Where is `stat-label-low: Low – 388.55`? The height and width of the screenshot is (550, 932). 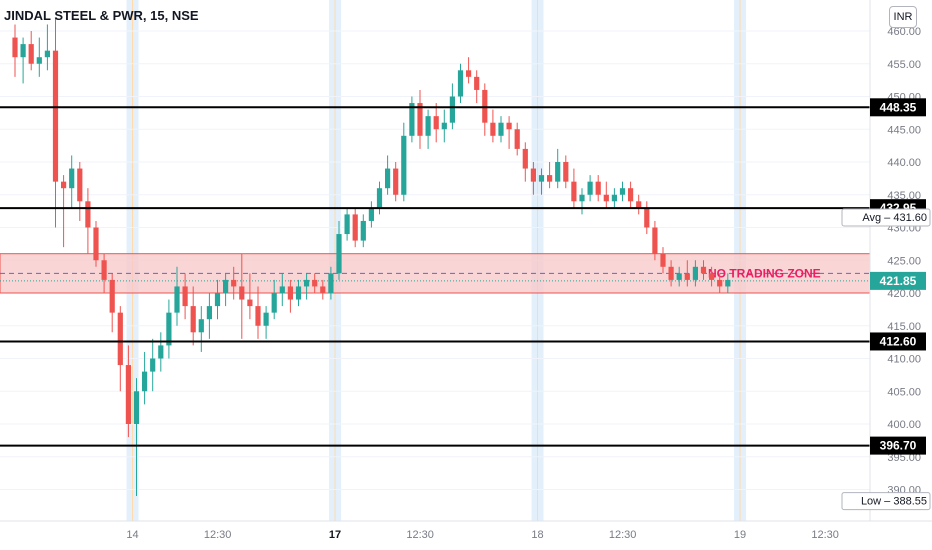 stat-label-low: Low – 388.55 is located at coordinates (886, 501).